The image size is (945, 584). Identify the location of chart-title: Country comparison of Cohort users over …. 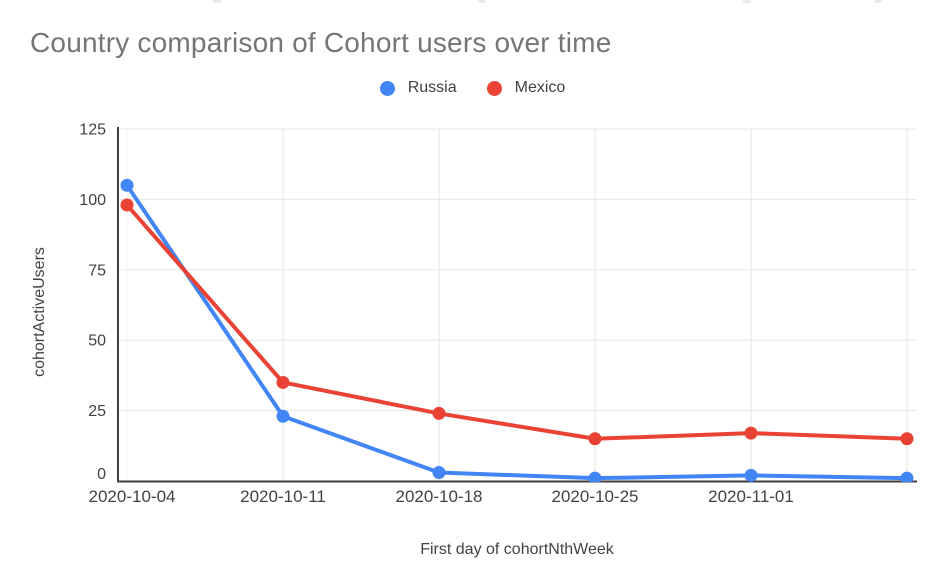
(321, 42).